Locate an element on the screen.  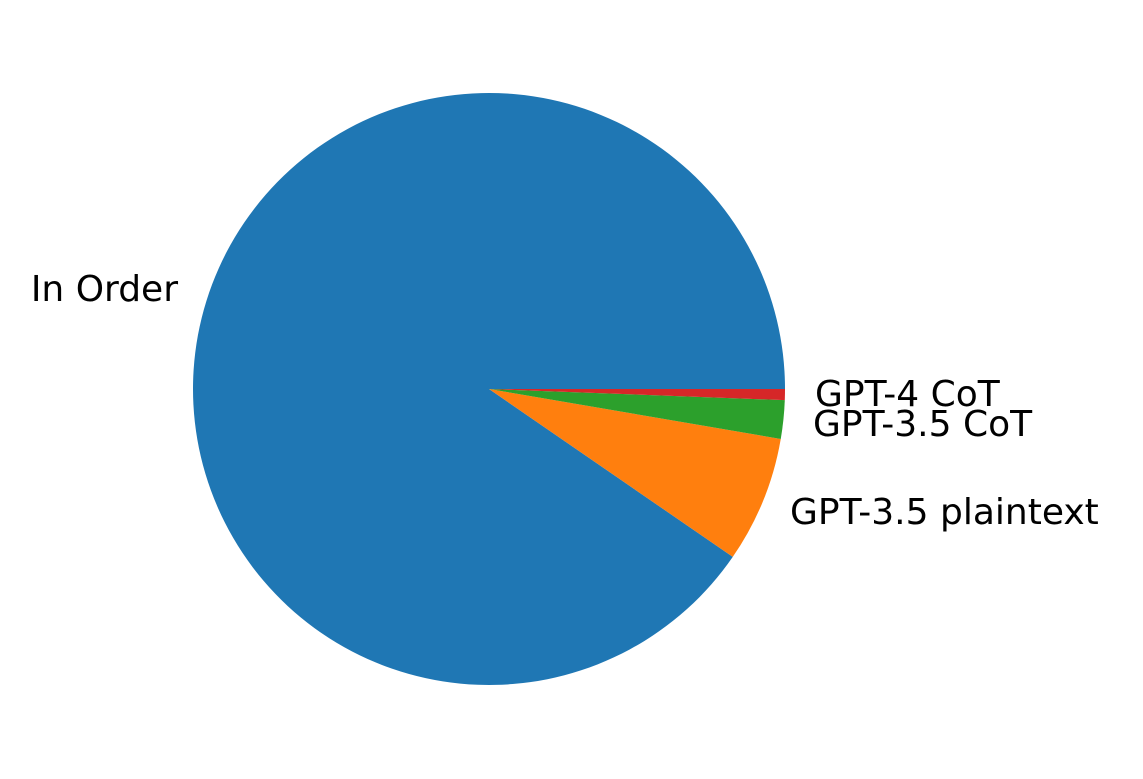
slice-label-gpt-3-5-cot: GPT-3.5 CoT is located at coordinates (923, 424).